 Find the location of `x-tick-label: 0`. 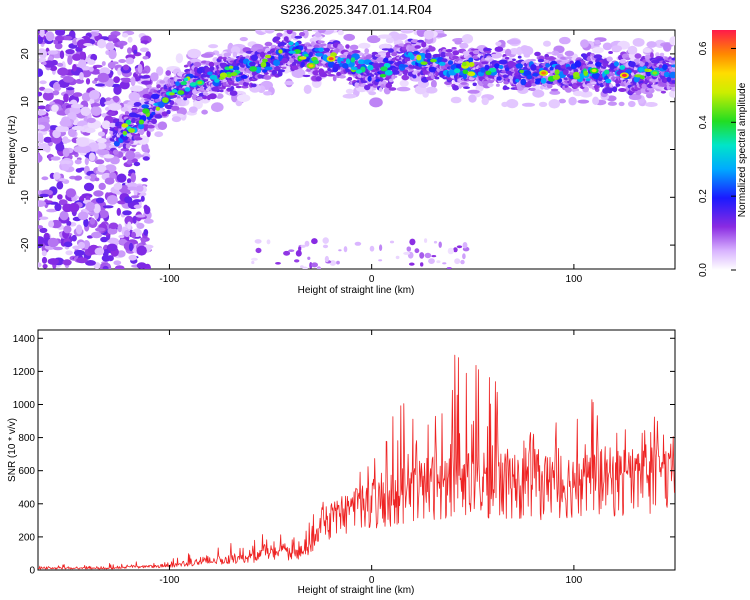

x-tick-label: 0 is located at coordinates (372, 580).